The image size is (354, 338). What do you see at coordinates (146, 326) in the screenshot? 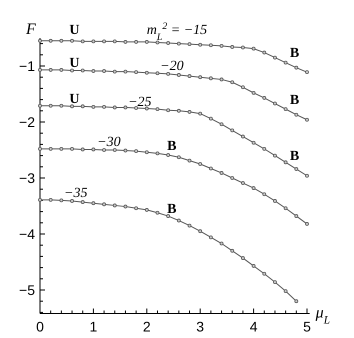
I see `x-tick-label: 2` at bounding box center [146, 326].